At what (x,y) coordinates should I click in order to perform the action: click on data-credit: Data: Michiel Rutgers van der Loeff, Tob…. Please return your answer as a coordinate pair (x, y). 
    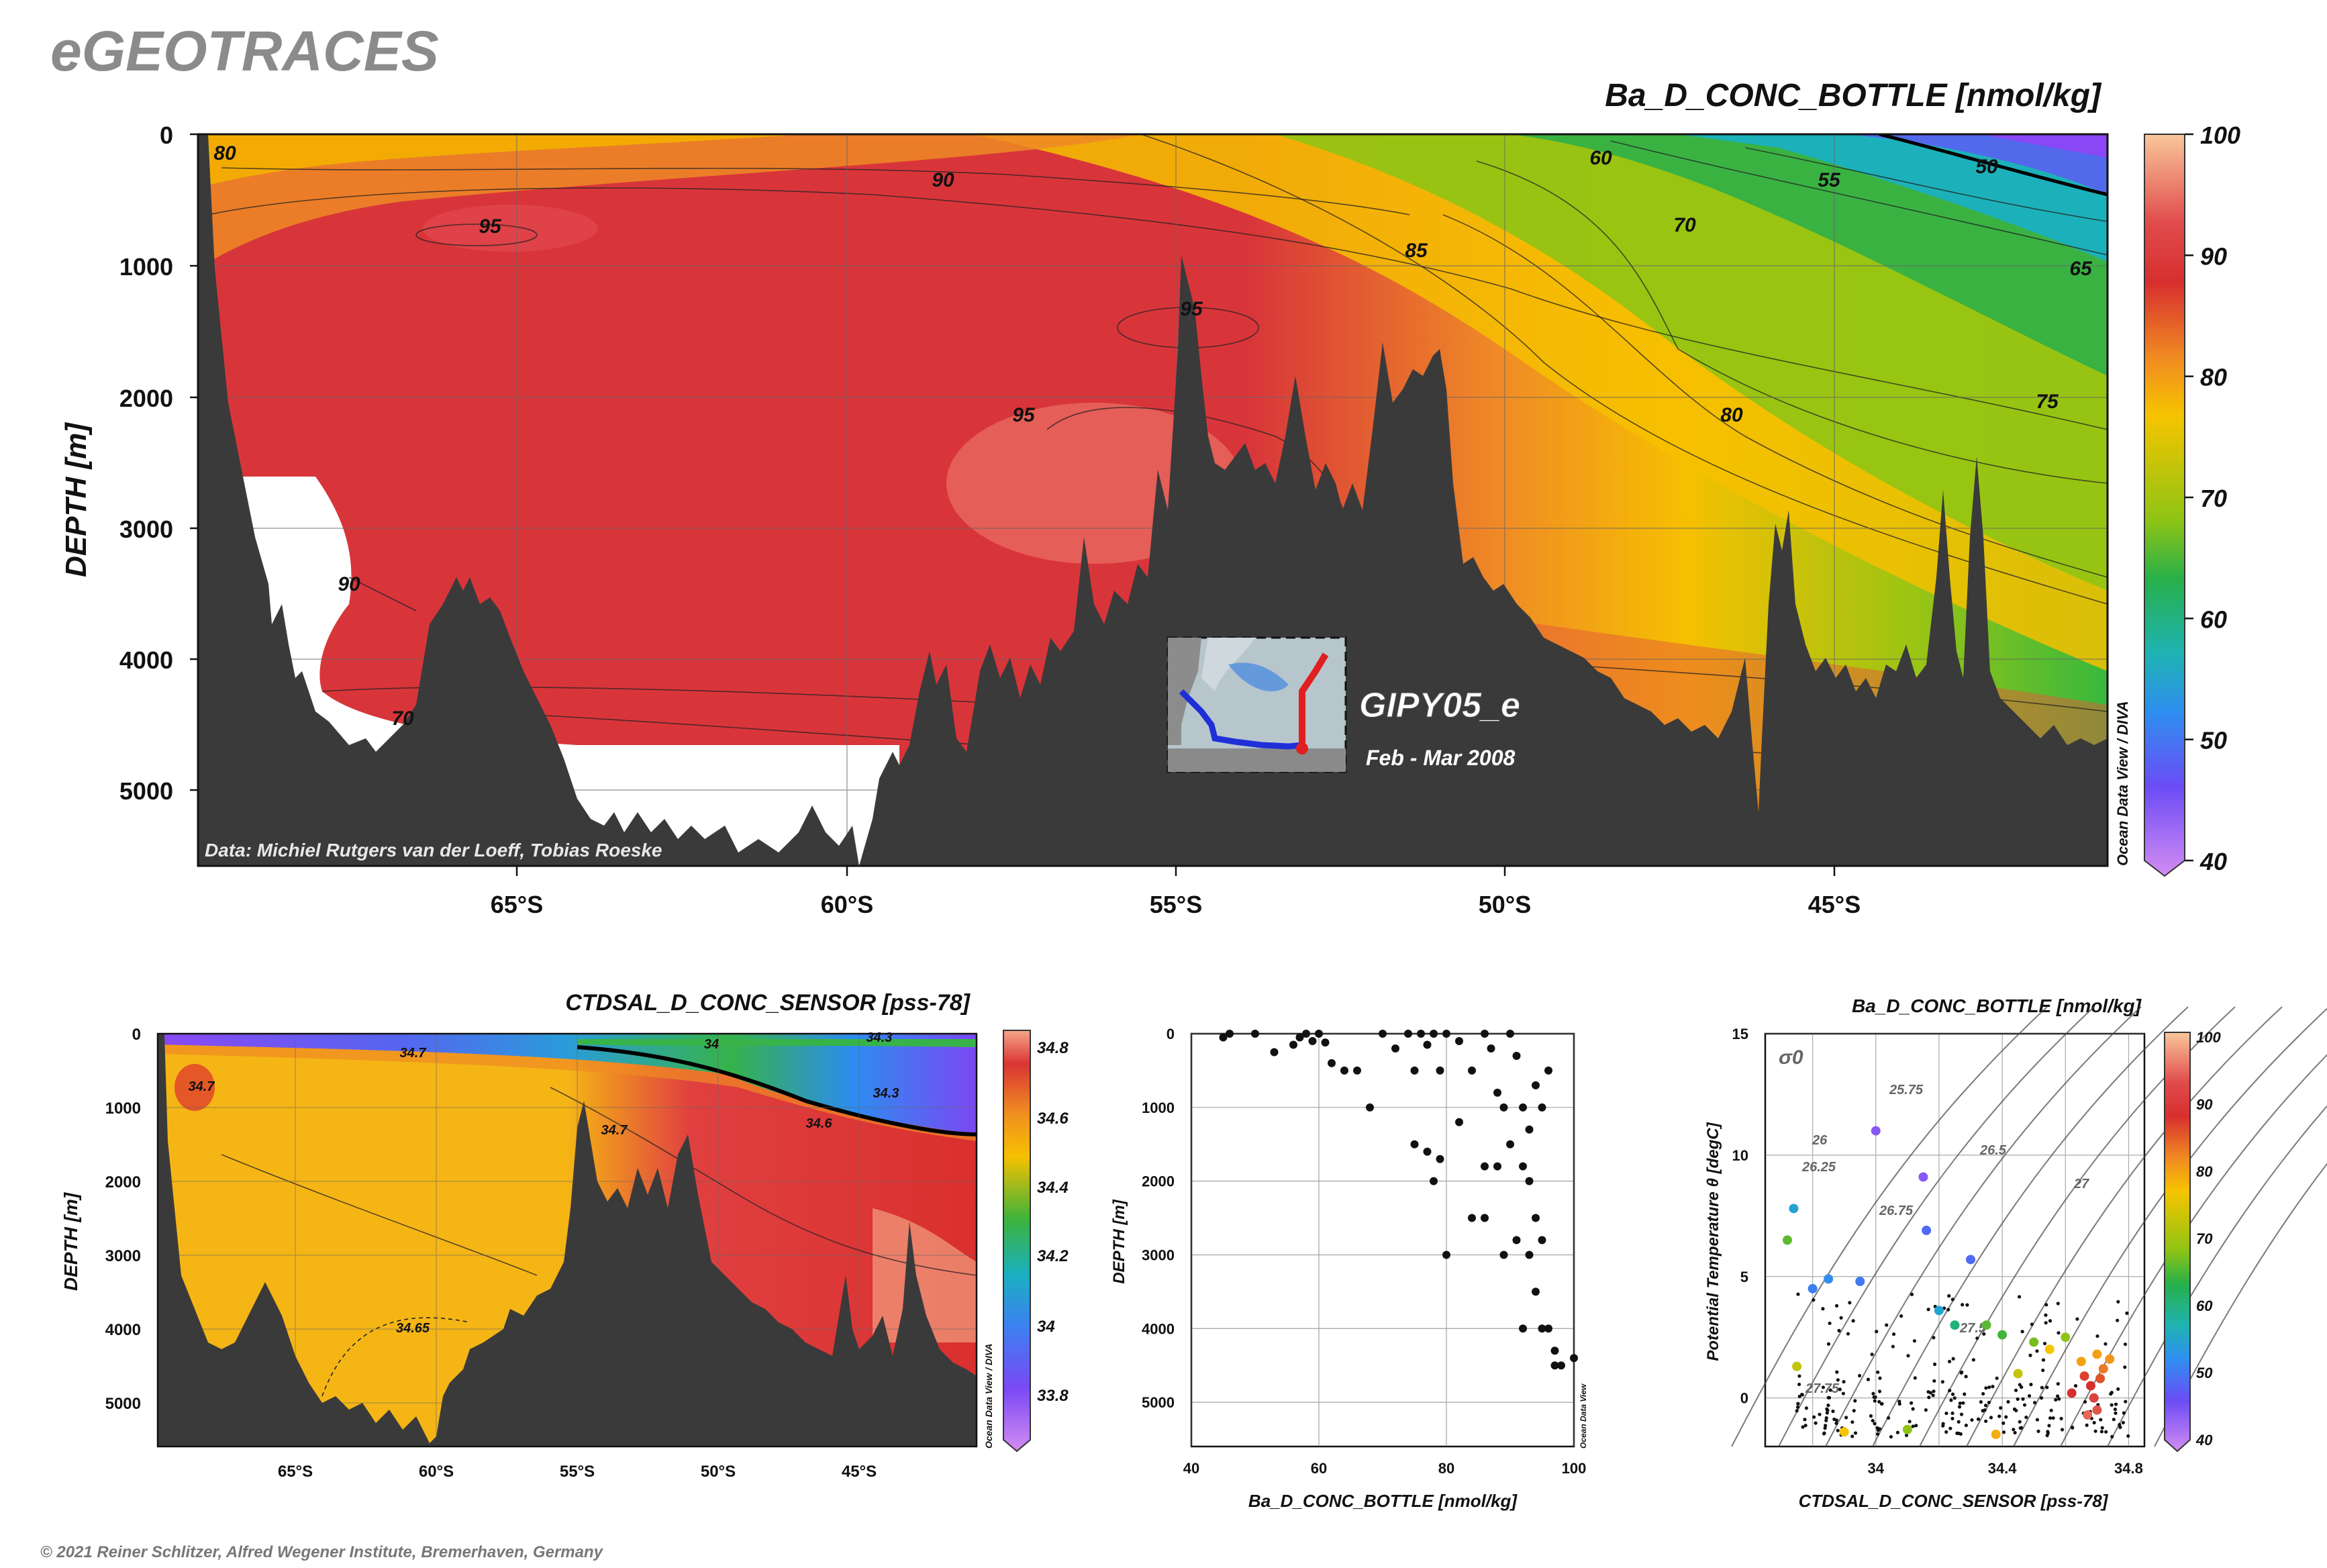
    Looking at the image, I should click on (433, 851).